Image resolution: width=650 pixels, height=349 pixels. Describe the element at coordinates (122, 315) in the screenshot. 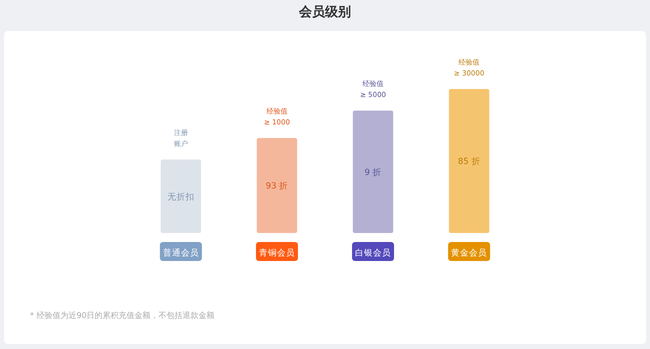

I see `text: * 经验值为近90日的累积充值金额，不包括退款金额` at that location.